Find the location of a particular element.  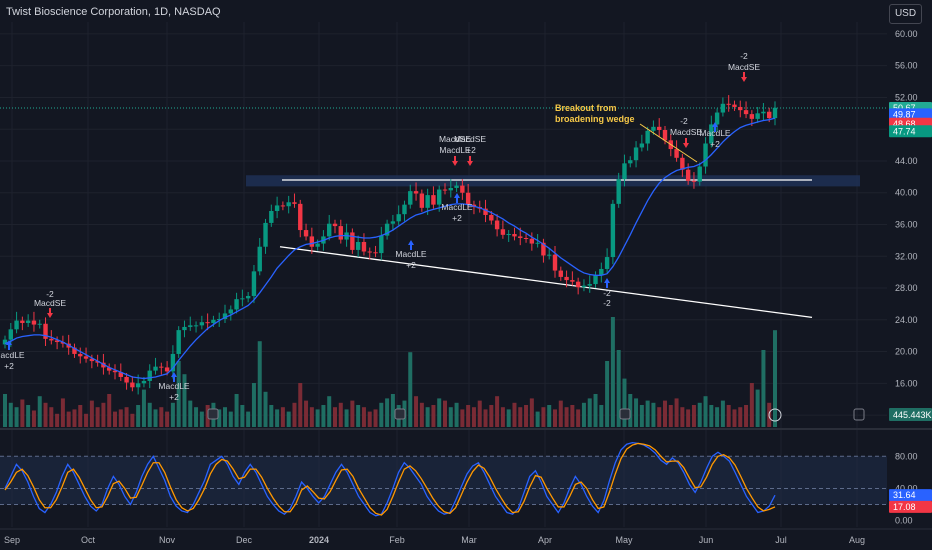

volume-label-box is located at coordinates (910, 414).